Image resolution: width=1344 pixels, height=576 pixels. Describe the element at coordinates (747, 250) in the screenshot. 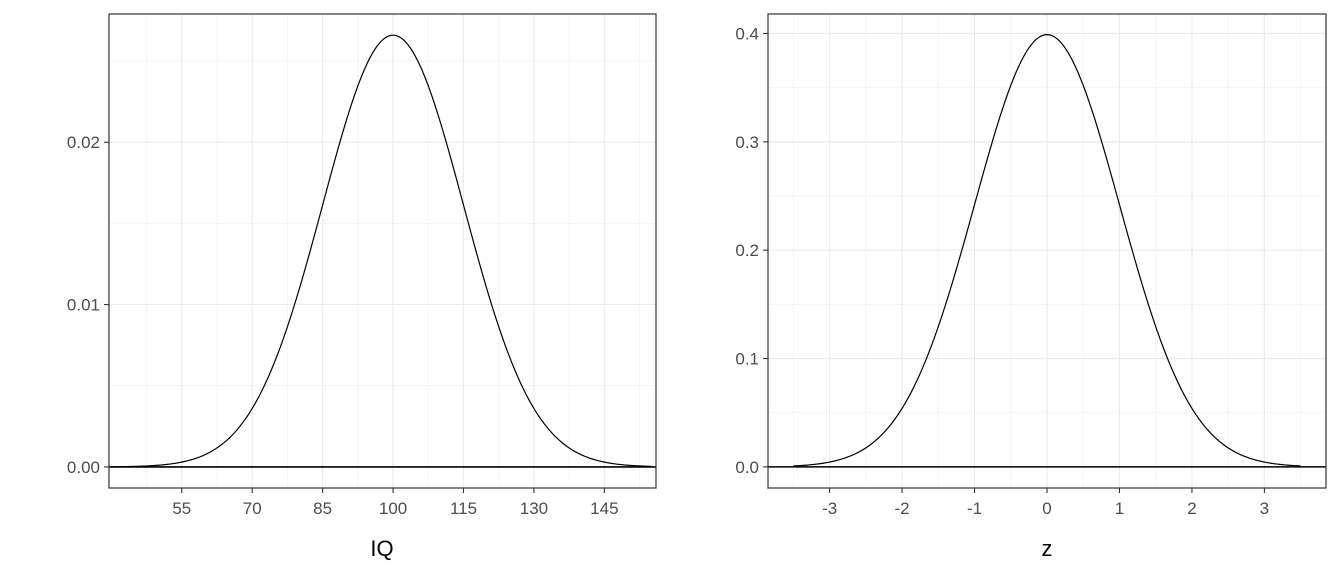

I see `z-y-tick-label: 0.2` at that location.